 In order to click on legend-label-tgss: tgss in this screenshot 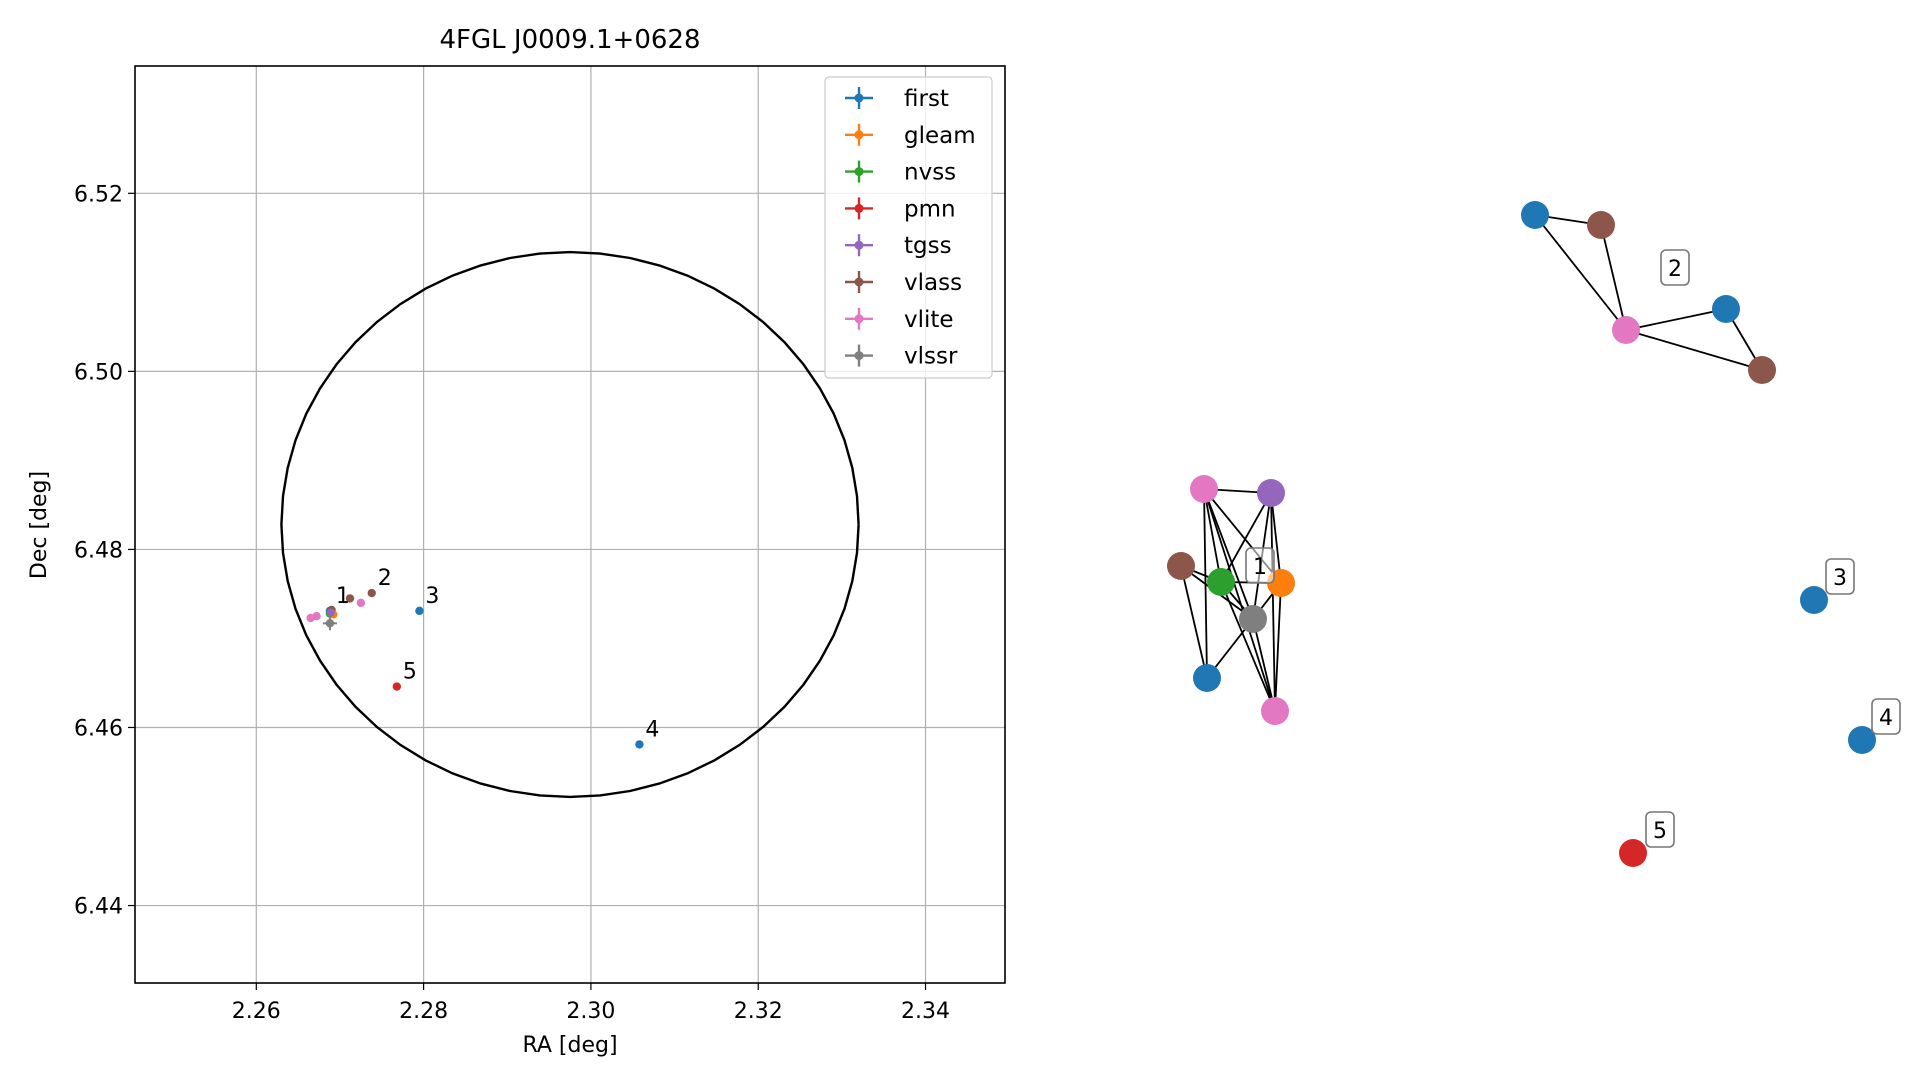, I will do `click(928, 246)`.